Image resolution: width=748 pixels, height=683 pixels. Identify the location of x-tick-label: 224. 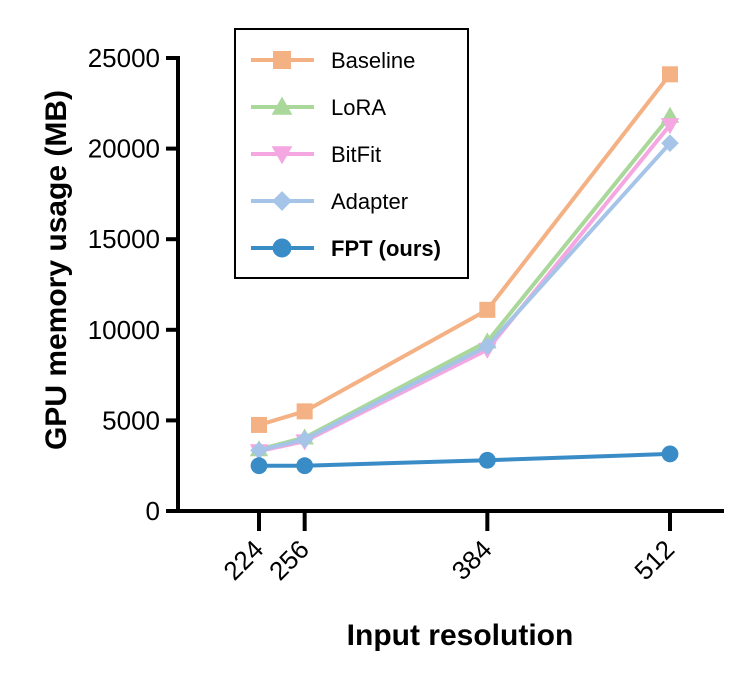
(243, 560).